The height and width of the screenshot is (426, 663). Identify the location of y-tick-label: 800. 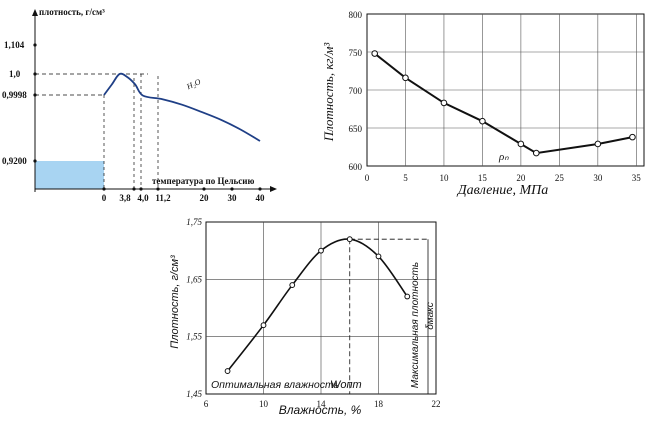
(356, 15).